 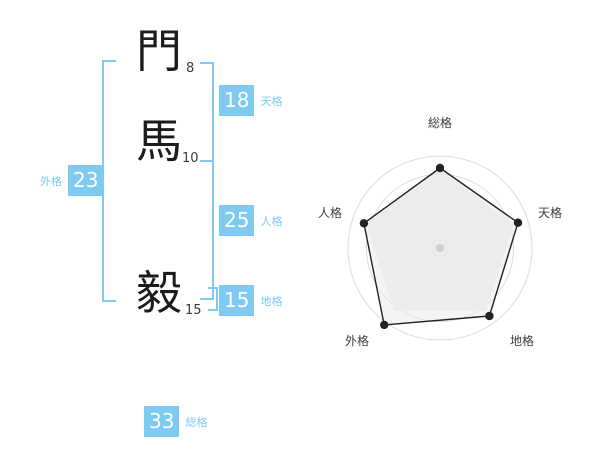 I want to click on badge-chikaku-label: 地格, so click(x=271, y=301).